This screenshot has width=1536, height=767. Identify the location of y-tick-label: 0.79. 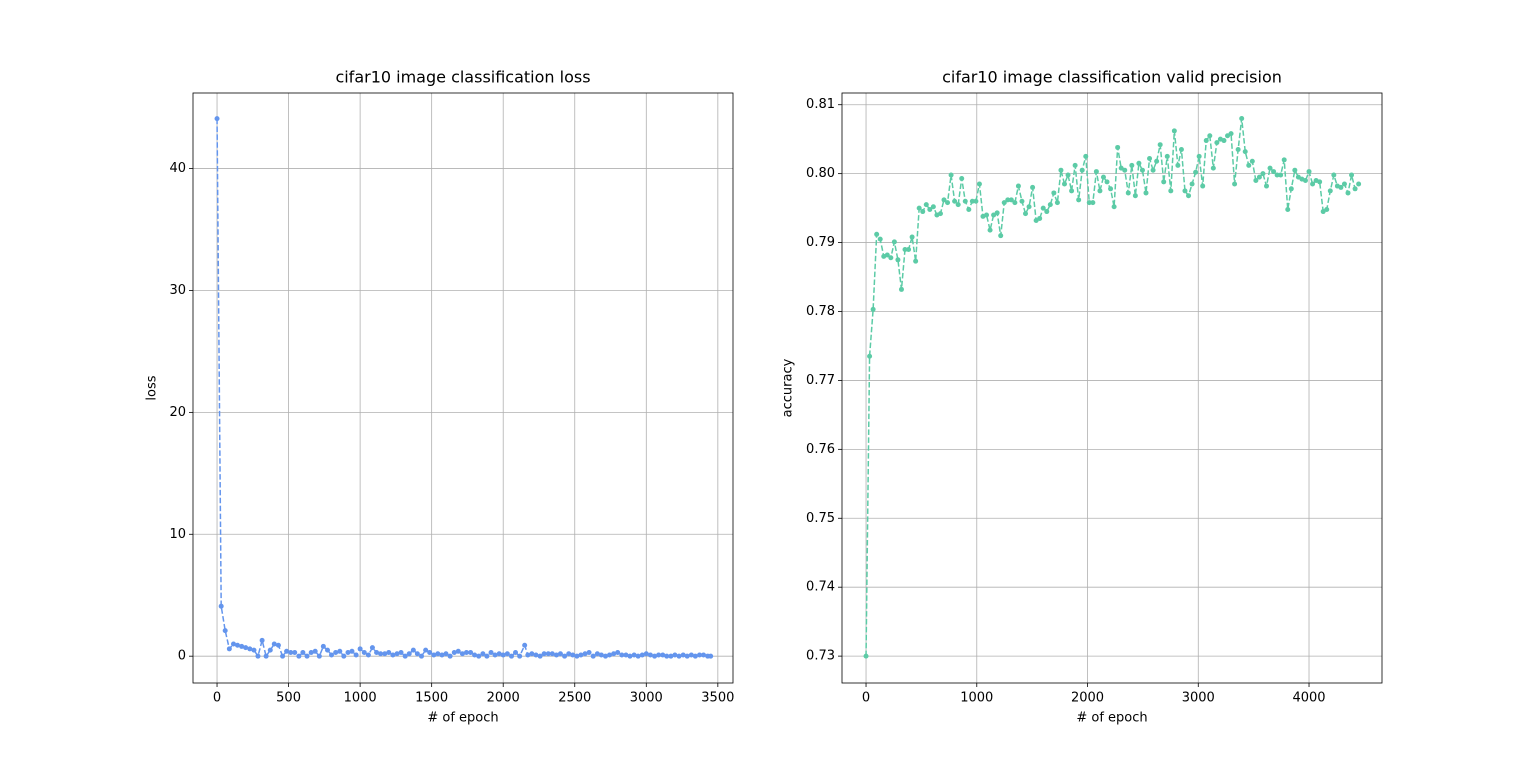
(820, 242).